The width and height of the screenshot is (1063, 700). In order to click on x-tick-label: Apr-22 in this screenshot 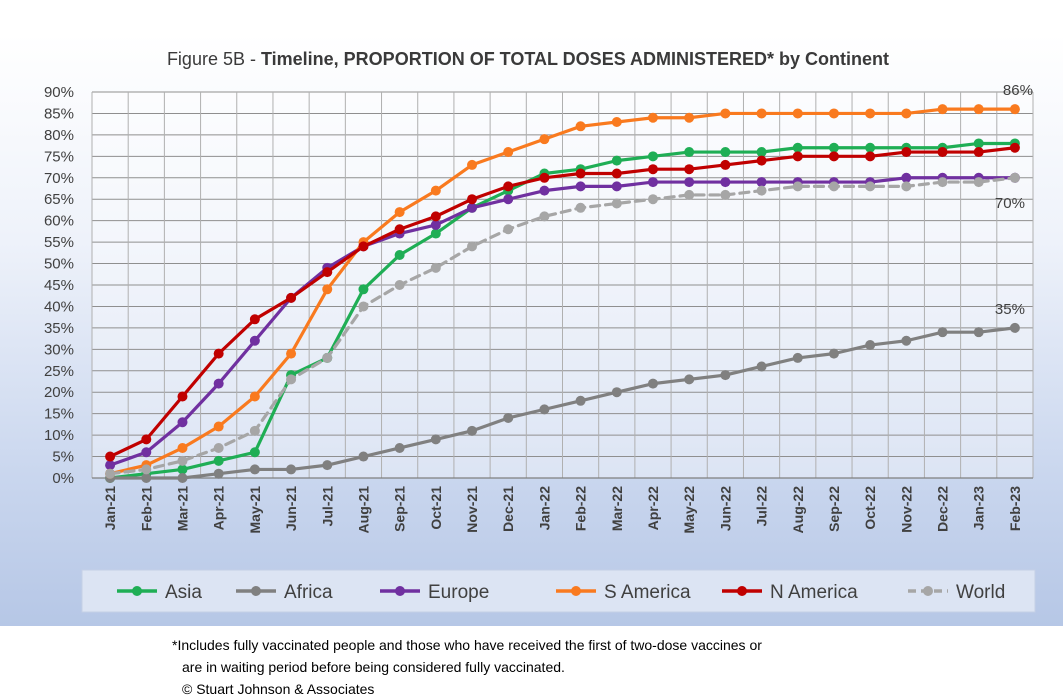, I will do `click(653, 508)`.